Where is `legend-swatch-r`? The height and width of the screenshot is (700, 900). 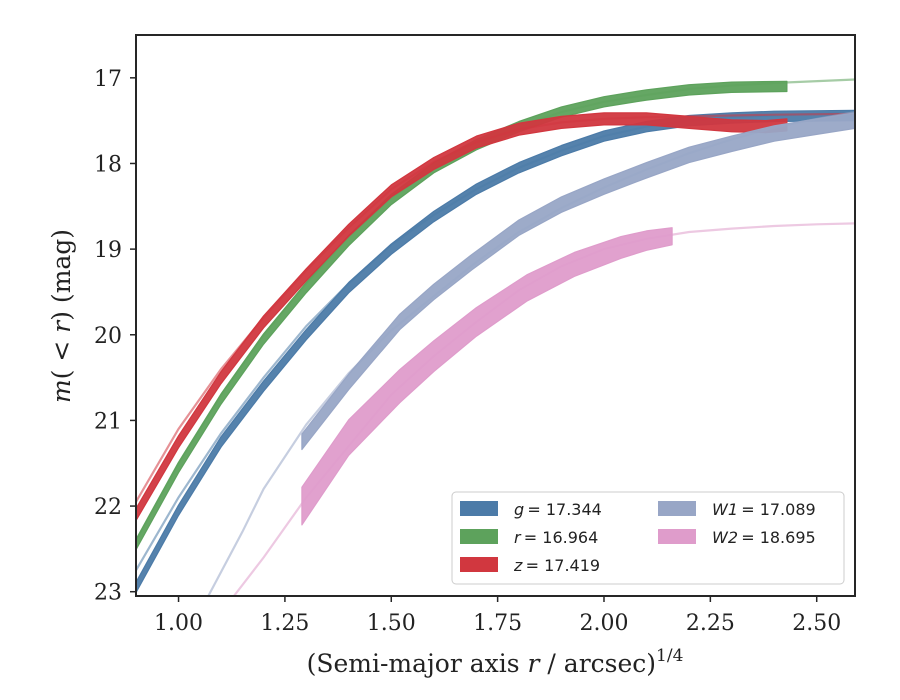 legend-swatch-r is located at coordinates (479, 536).